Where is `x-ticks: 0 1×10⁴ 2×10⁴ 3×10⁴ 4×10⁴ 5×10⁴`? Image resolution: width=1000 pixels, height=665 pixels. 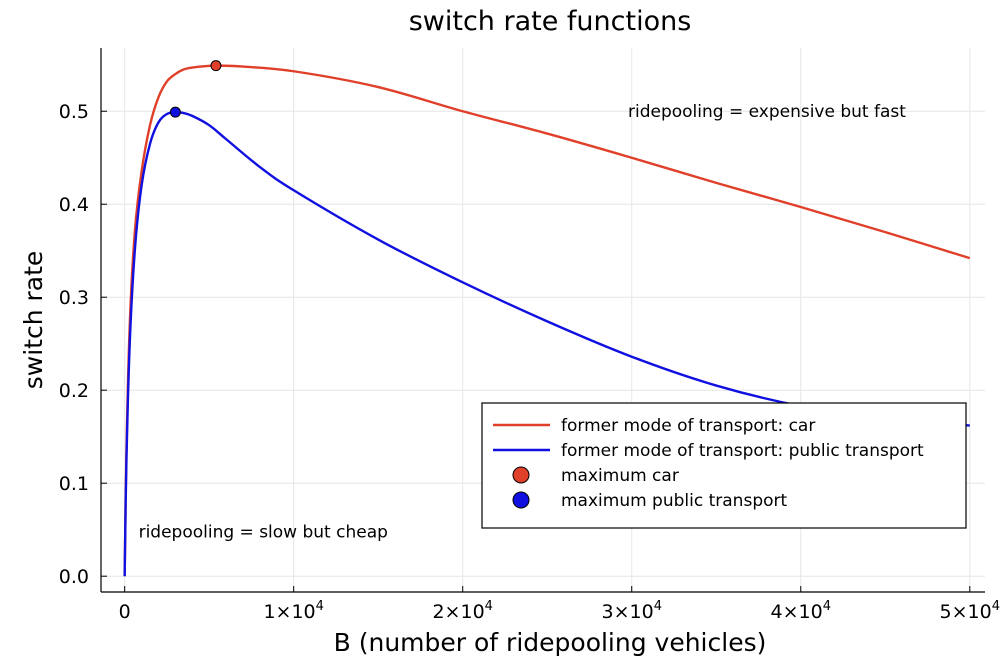 x-ticks: 0 1×10⁴ 2×10⁴ 3×10⁴ 4×10⁴ 5×10⁴ is located at coordinates (559, 604).